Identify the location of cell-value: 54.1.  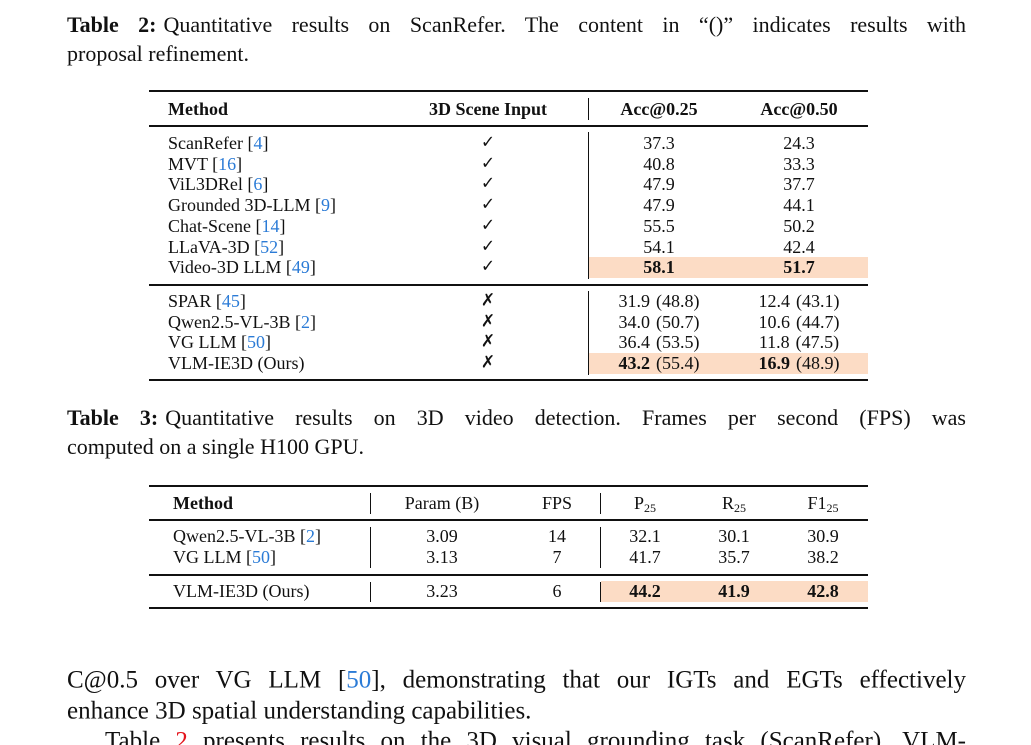
(659, 246).